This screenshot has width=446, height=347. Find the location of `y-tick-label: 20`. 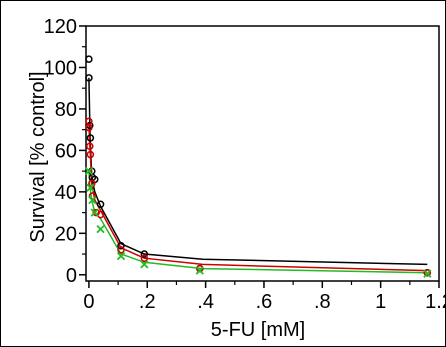

y-tick-label: 20 is located at coordinates (66, 234).